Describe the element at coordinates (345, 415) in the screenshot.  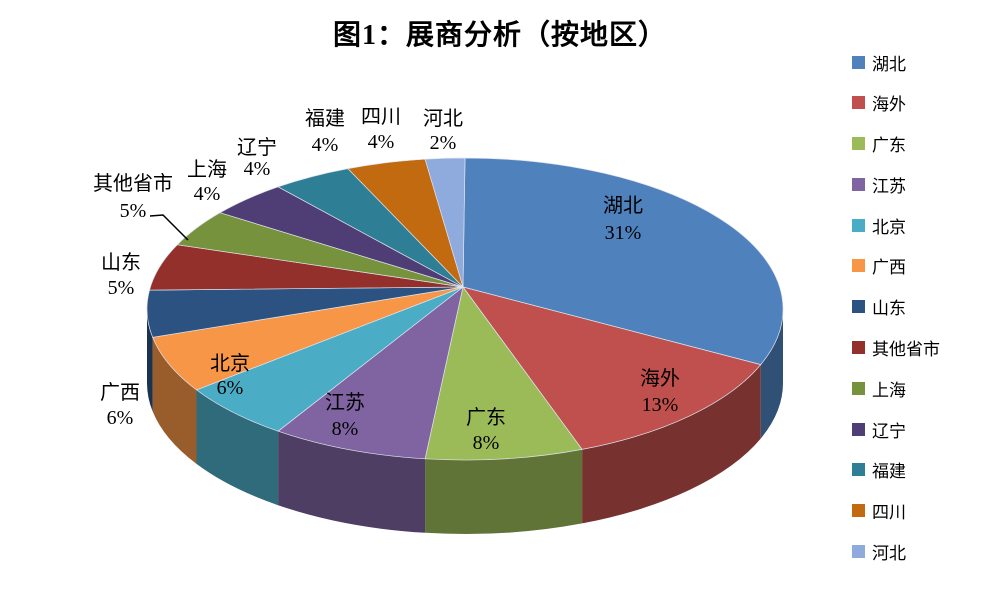
I see `slice-label: 江苏 8%` at that location.